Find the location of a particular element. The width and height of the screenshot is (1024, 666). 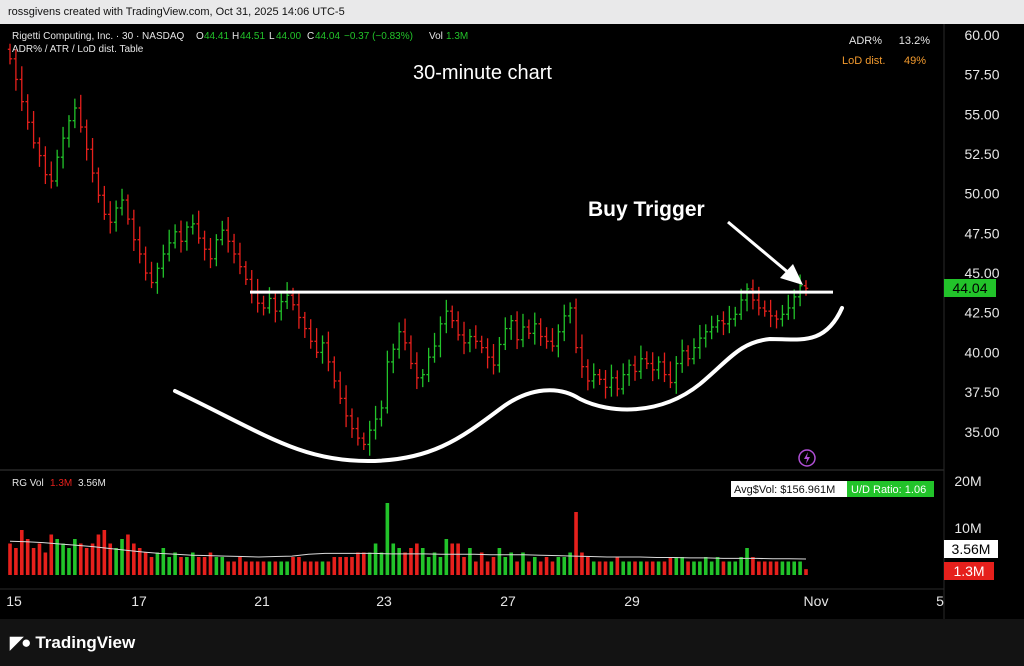

lightning-bolt-icon is located at coordinates (807, 458).